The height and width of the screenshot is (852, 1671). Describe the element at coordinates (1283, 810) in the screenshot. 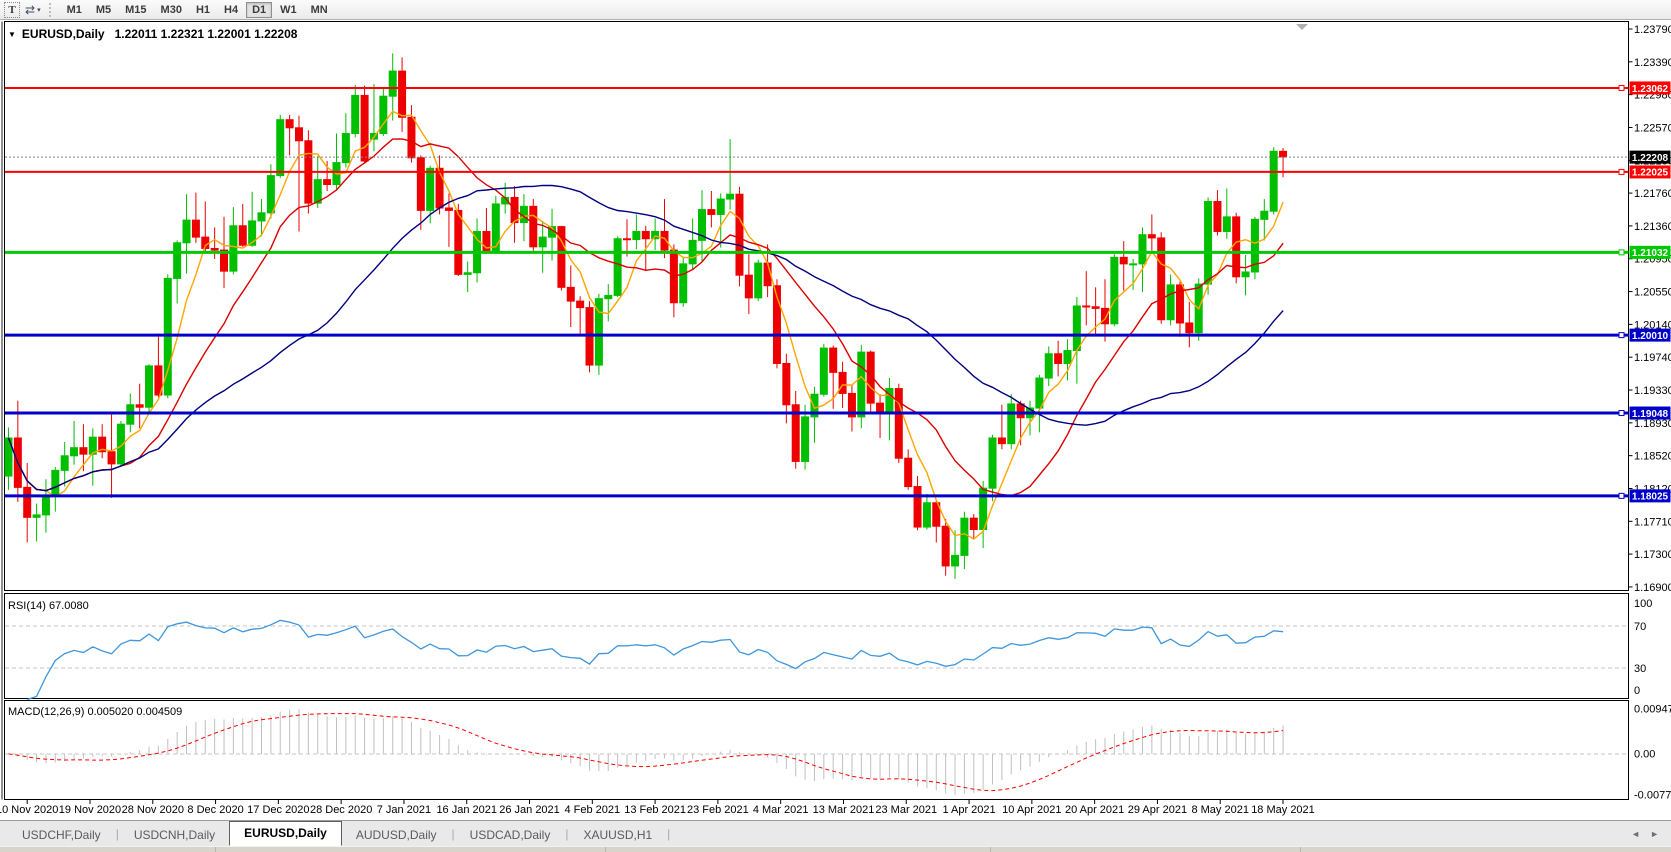

I see `svg-text: 18 May 2021` at that location.